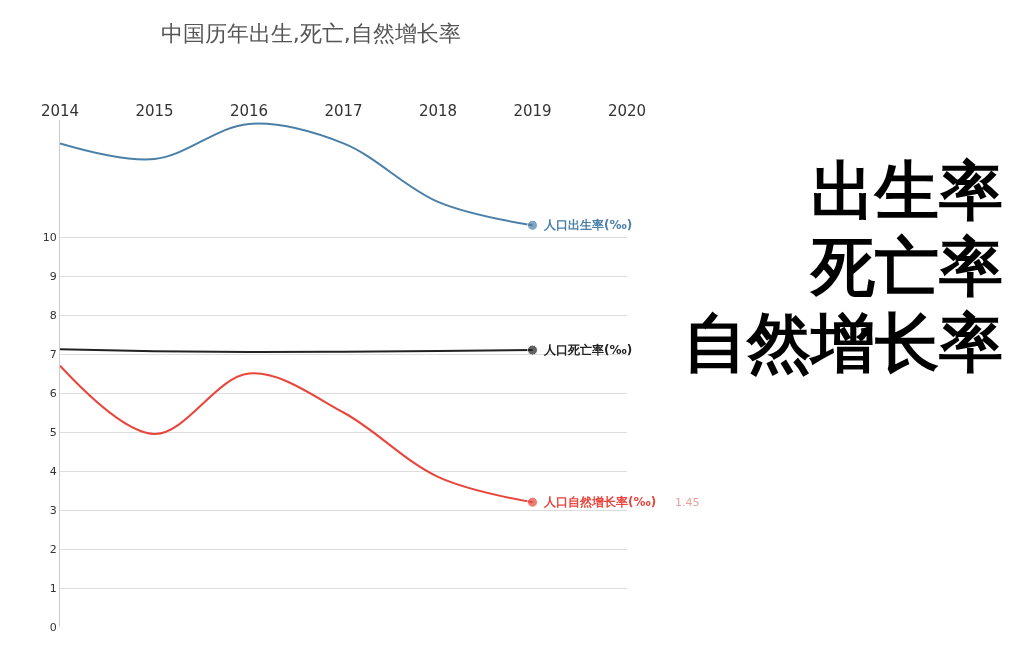 The image size is (1036, 647). What do you see at coordinates (588, 225) in the screenshot?
I see `series-label: 人口出生率(‰)` at bounding box center [588, 225].